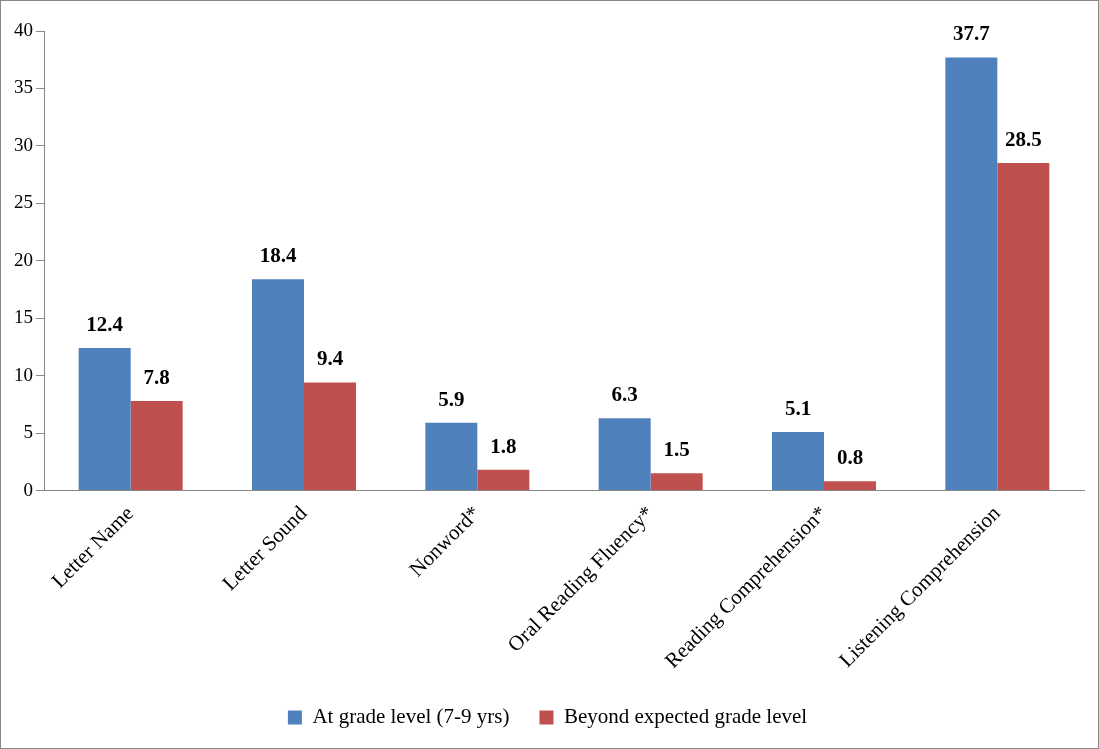 Image resolution: width=1099 pixels, height=749 pixels. Describe the element at coordinates (850, 457) in the screenshot. I see `data-label: 0.8` at that location.